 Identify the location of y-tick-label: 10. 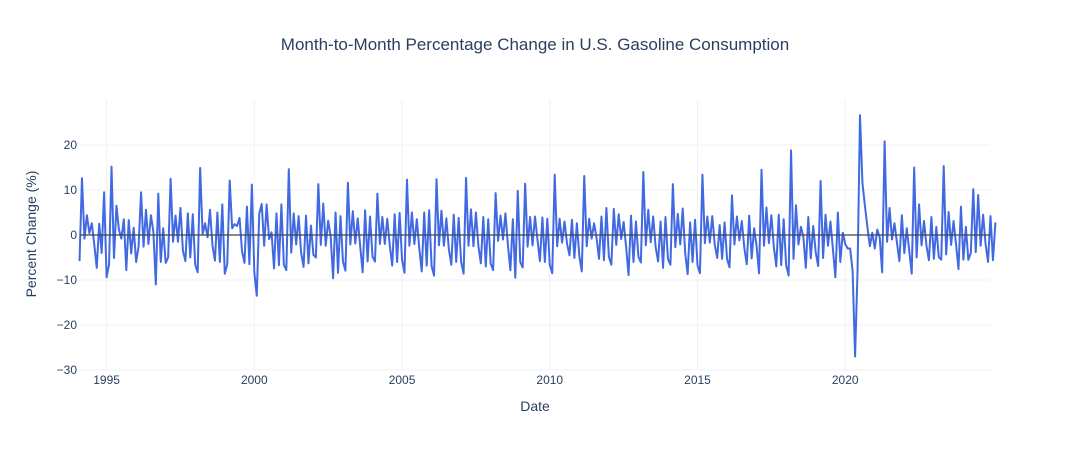
(71, 190).